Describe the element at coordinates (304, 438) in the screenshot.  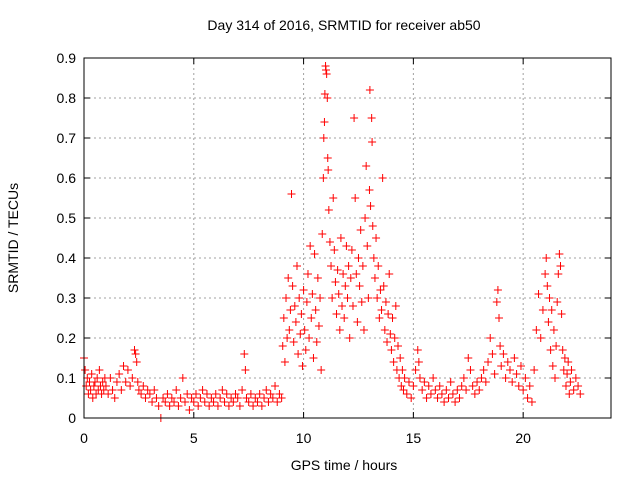
I see `x-tick-label: 10` at that location.